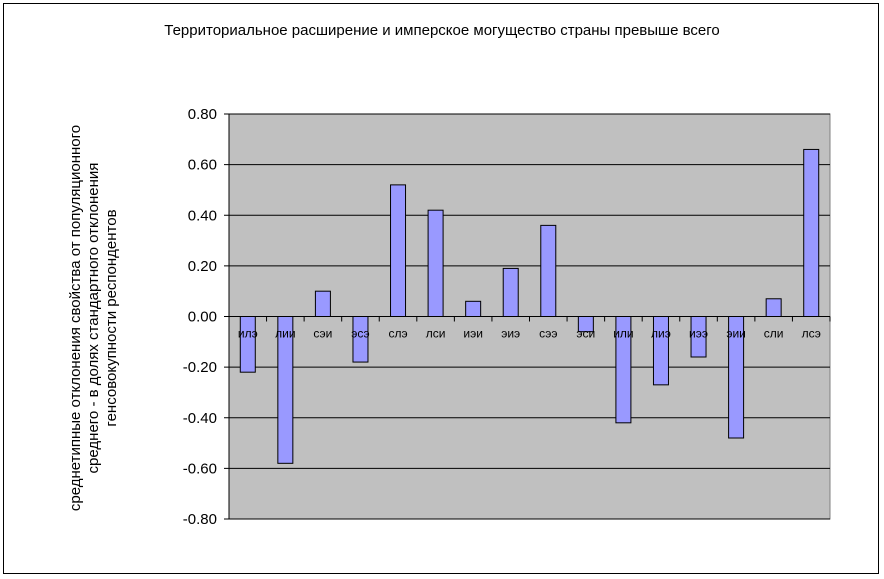 This screenshot has height=579, width=884. Describe the element at coordinates (397, 334) in the screenshot. I see `x-category-label: слэ` at that location.